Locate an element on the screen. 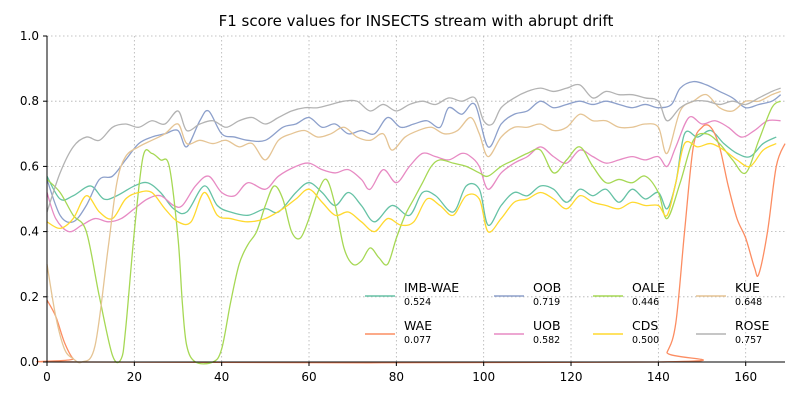  legend-label: OOB is located at coordinates (547, 287).